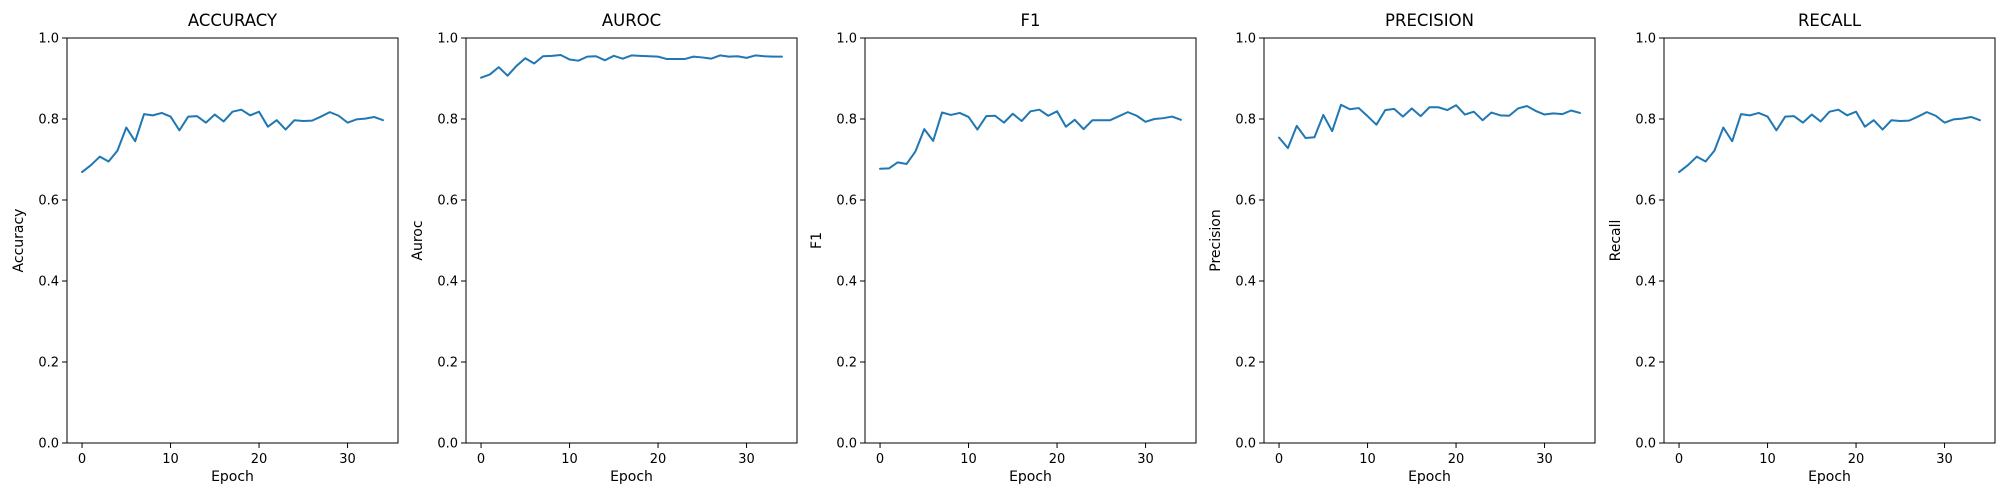  Describe the element at coordinates (1031, 20) in the screenshot. I see `chart-title: F1` at that location.